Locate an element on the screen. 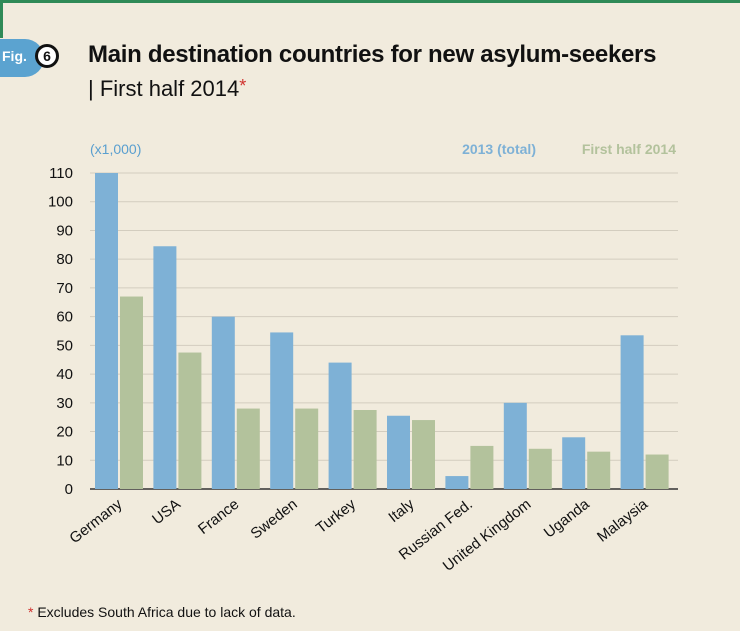  y-tick-label: 50 is located at coordinates (64, 345).